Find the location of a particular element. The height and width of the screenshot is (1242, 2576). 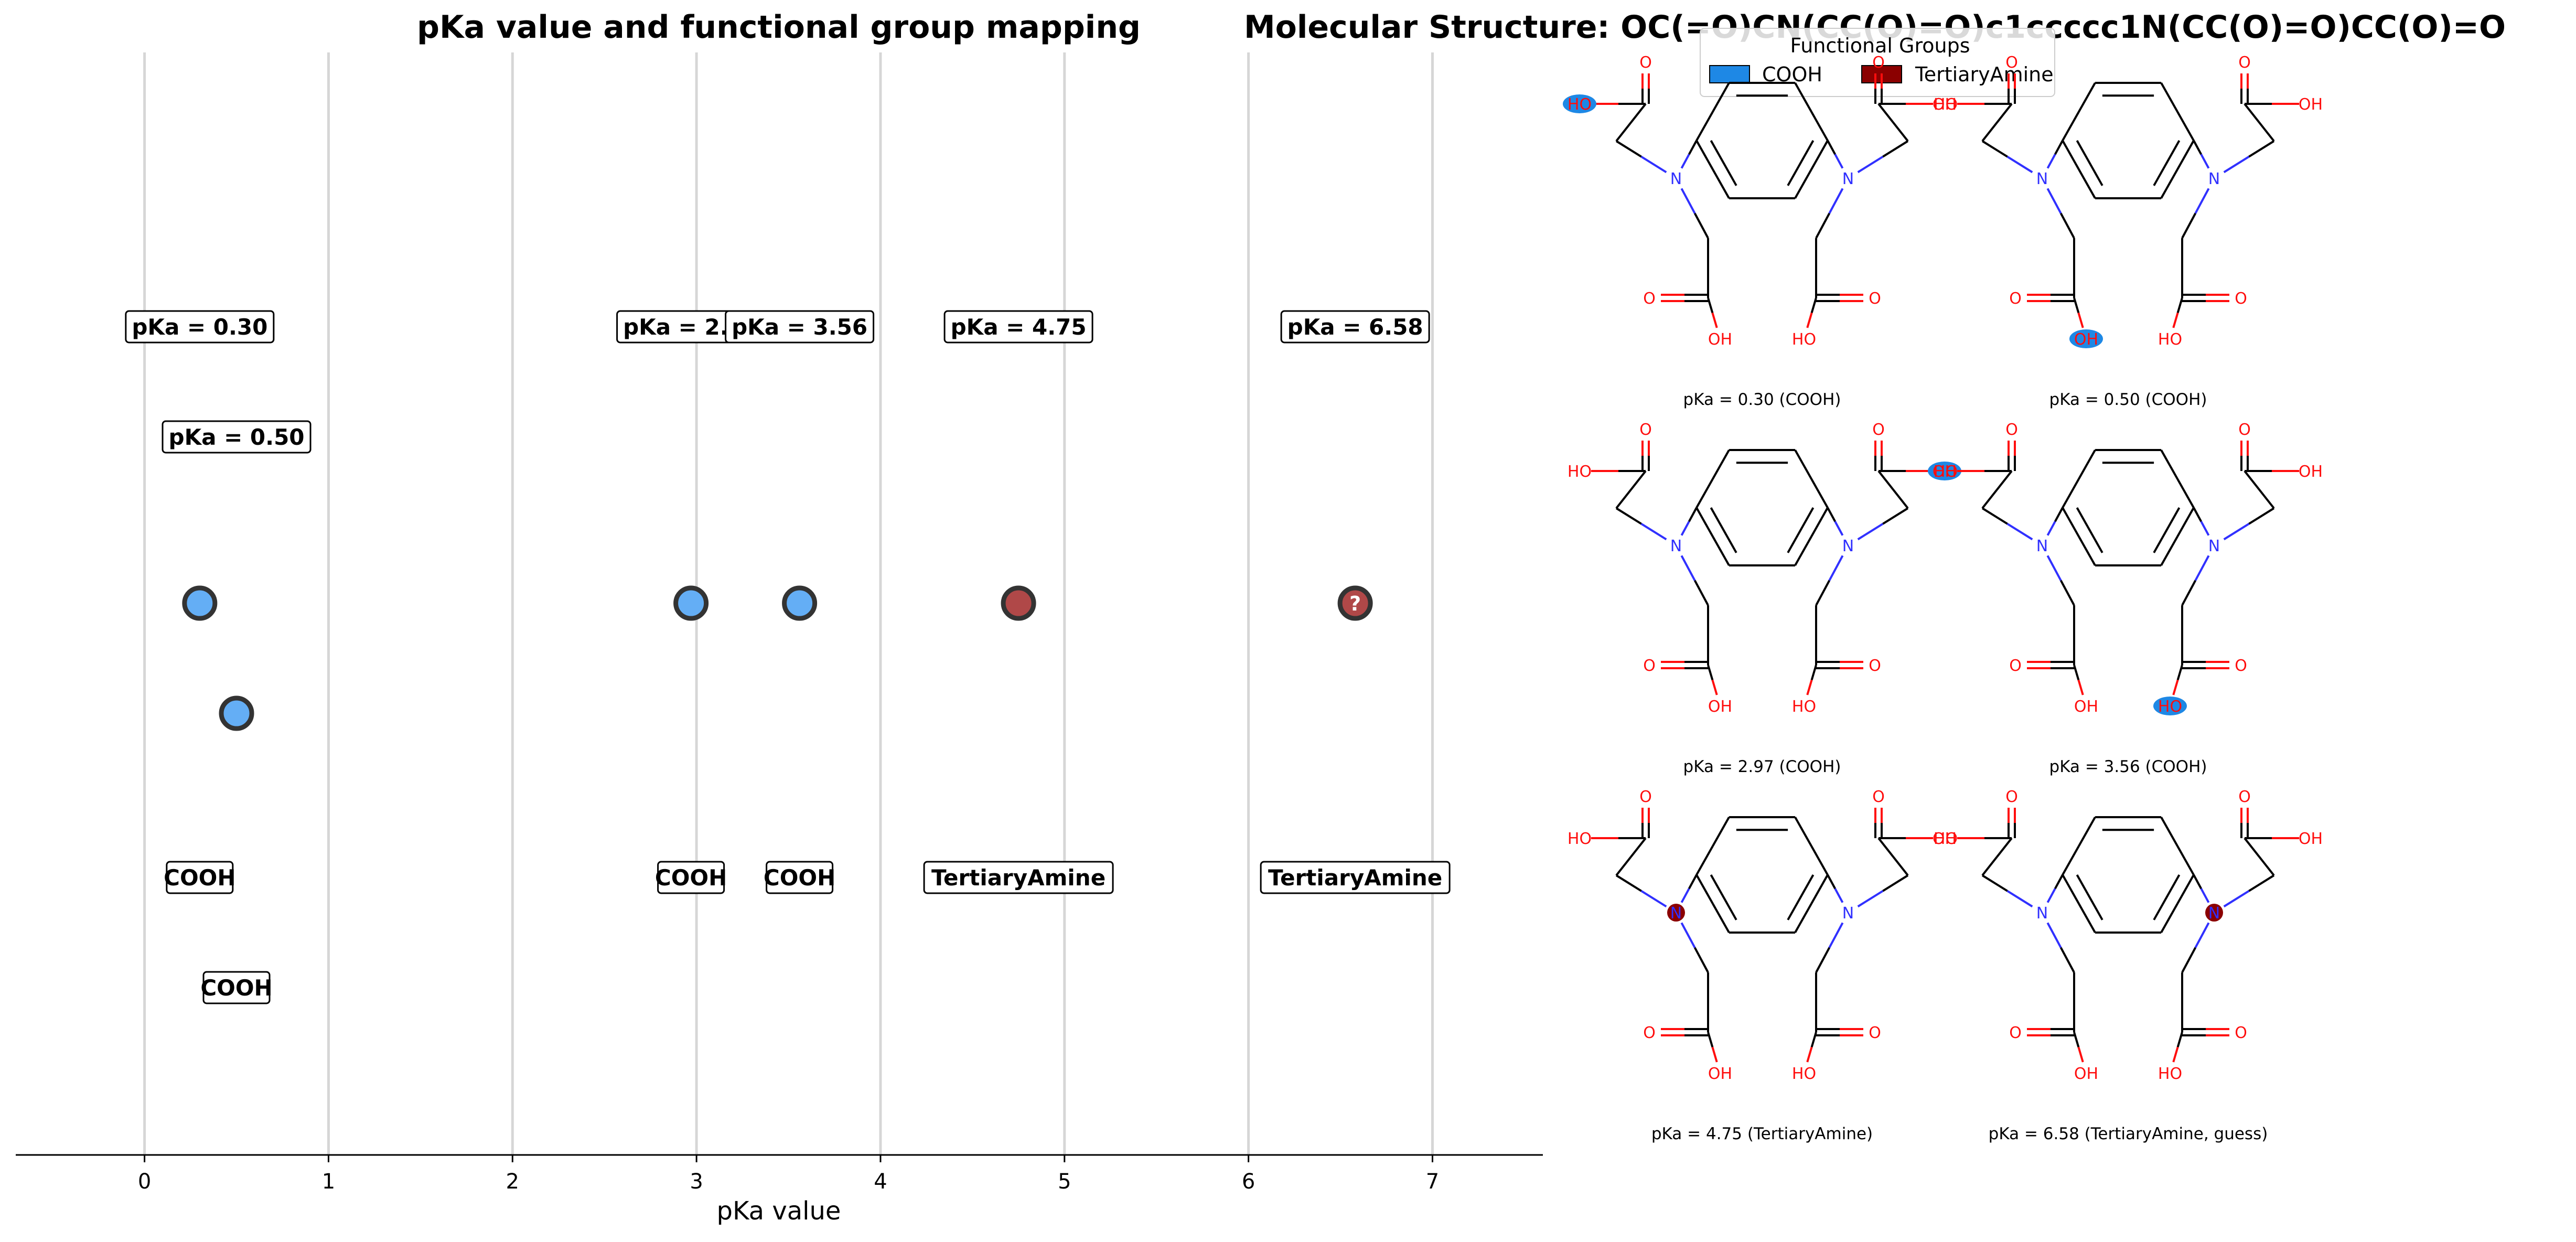

pka-value-label-box: pKa = 3.56 is located at coordinates (800, 327).